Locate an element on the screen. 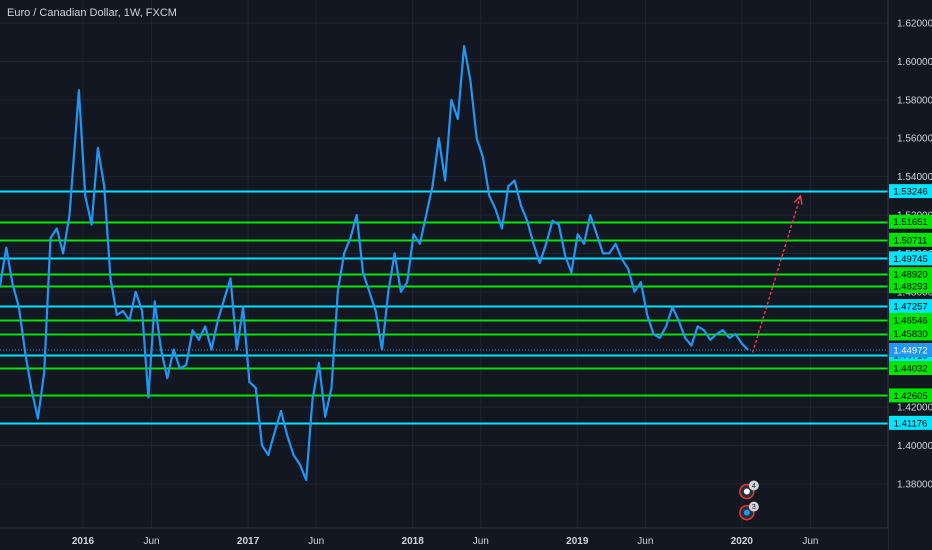  current-price-tag is located at coordinates (910, 349).